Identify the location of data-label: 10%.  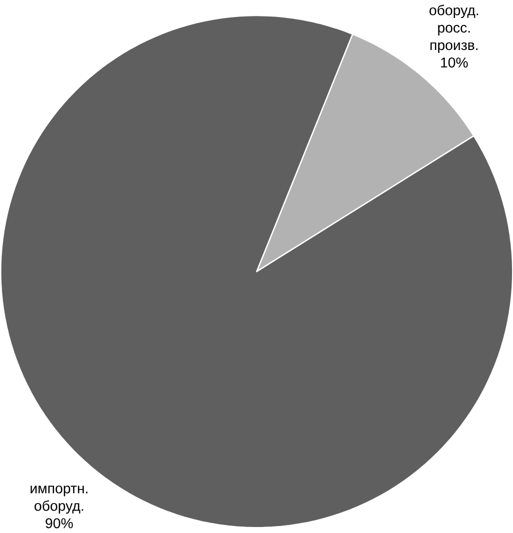
(454, 63).